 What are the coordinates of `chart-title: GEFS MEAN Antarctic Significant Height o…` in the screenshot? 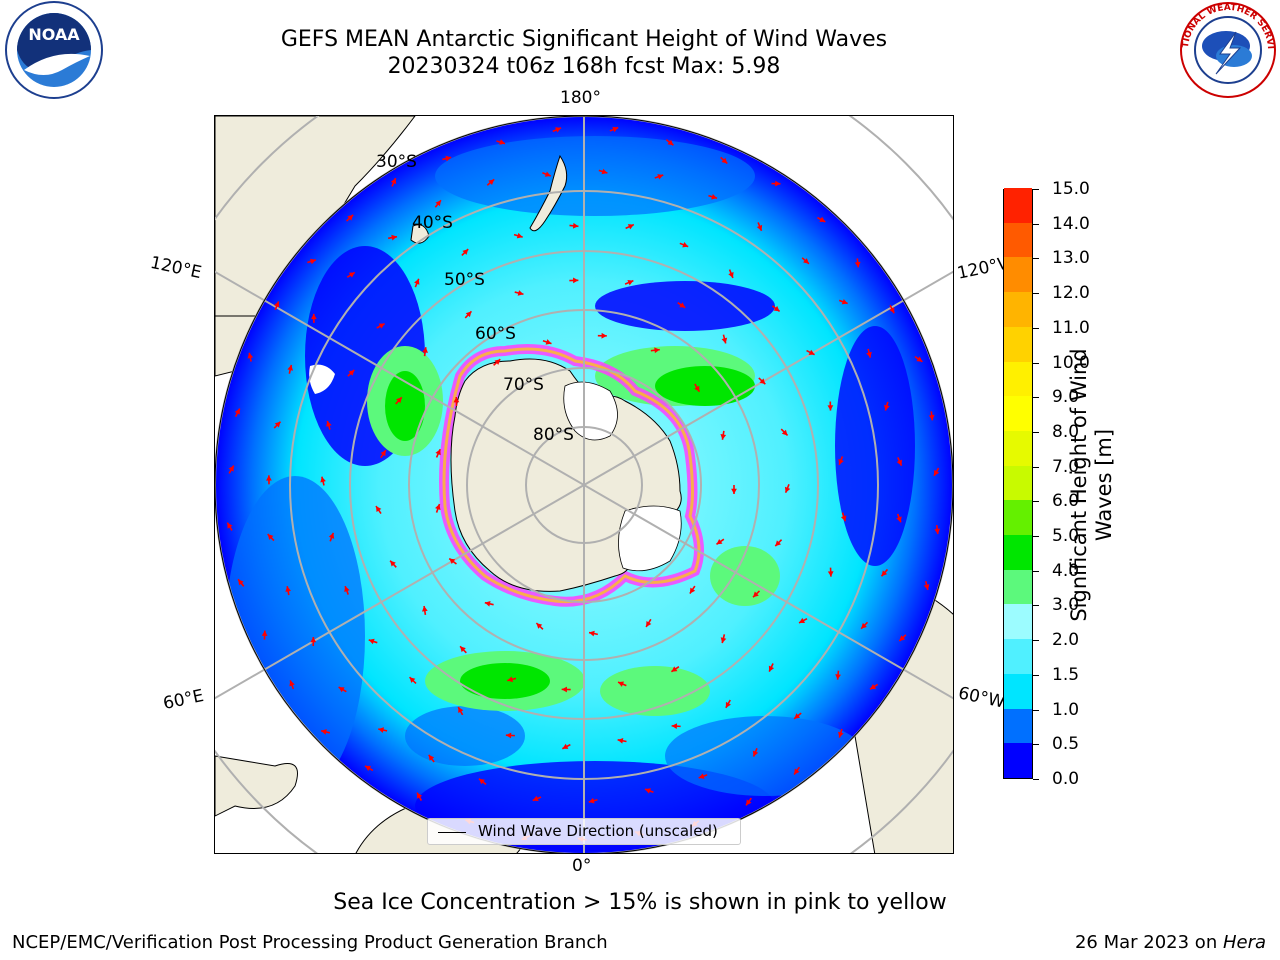 It's located at (584, 39).